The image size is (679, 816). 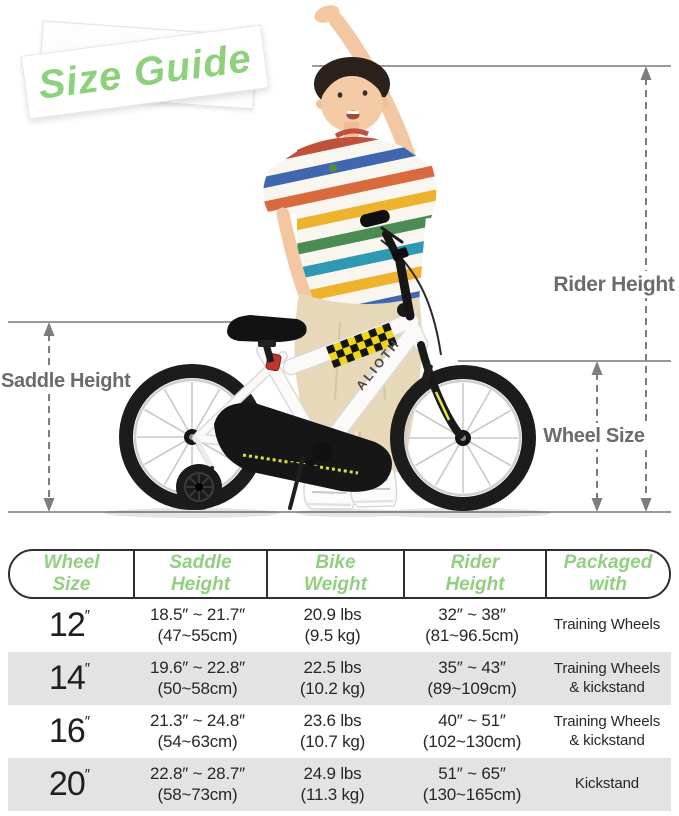 I want to click on cell-wheel-size: 12 ″, so click(x=69, y=624).